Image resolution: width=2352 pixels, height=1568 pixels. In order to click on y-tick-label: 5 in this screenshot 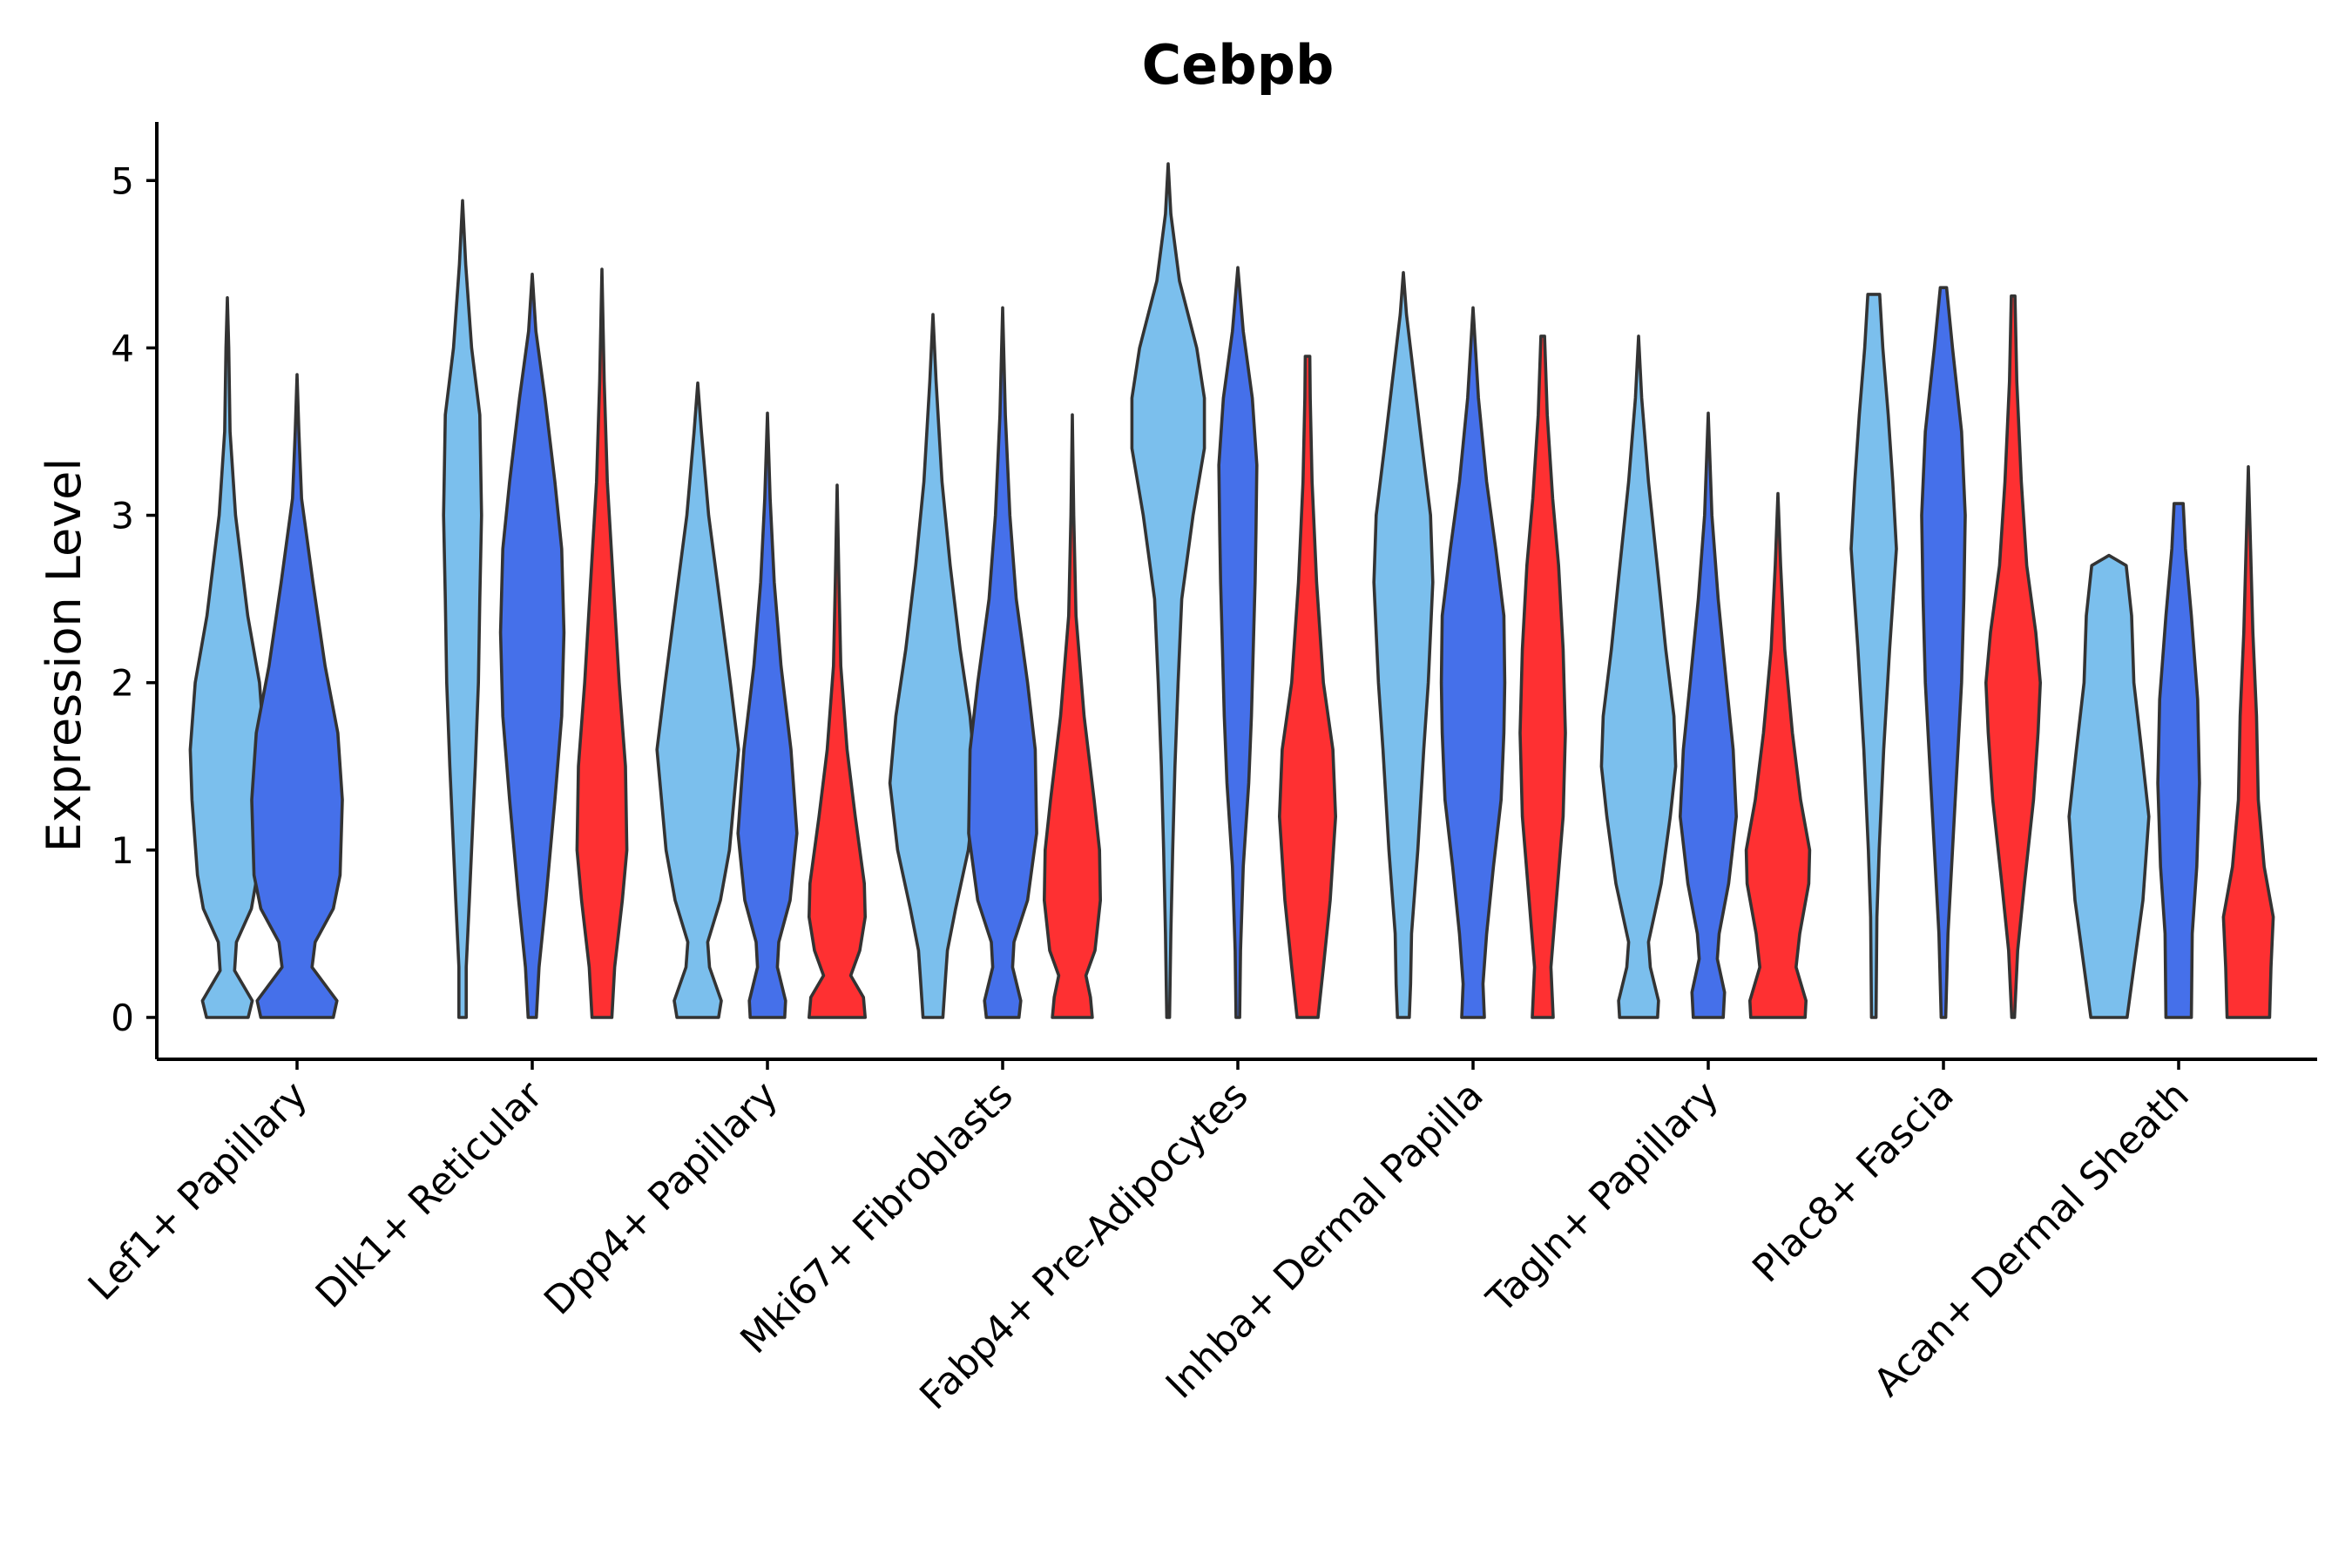, I will do `click(122, 180)`.